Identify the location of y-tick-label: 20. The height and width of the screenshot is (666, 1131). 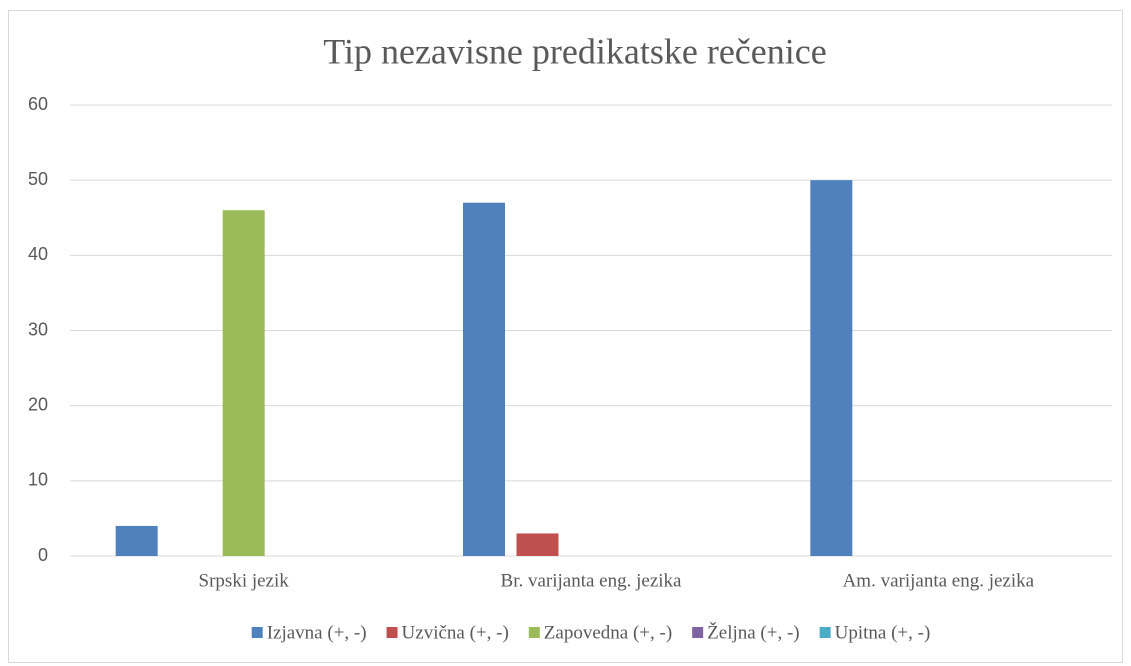
(38, 404).